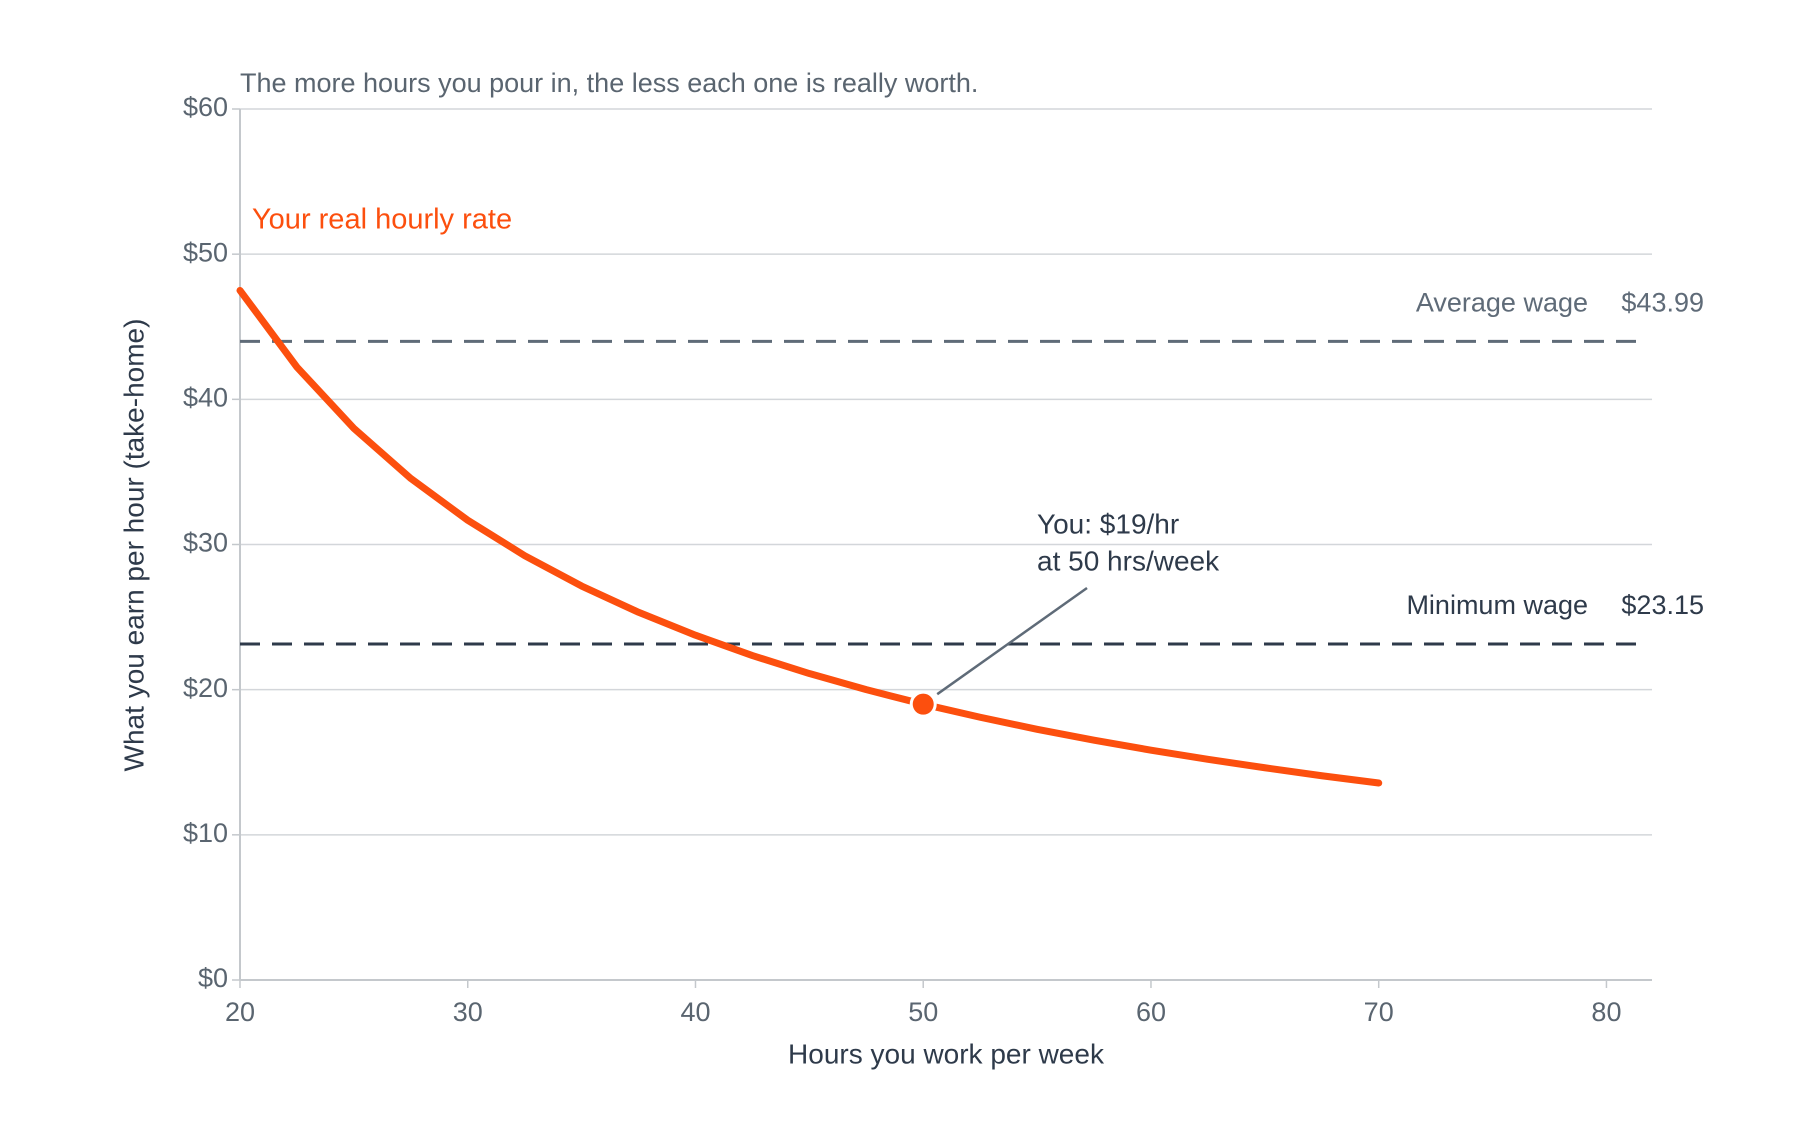 The height and width of the screenshot is (1132, 1811). Describe the element at coordinates (1379, 1012) in the screenshot. I see `x-tick-label: 70` at that location.